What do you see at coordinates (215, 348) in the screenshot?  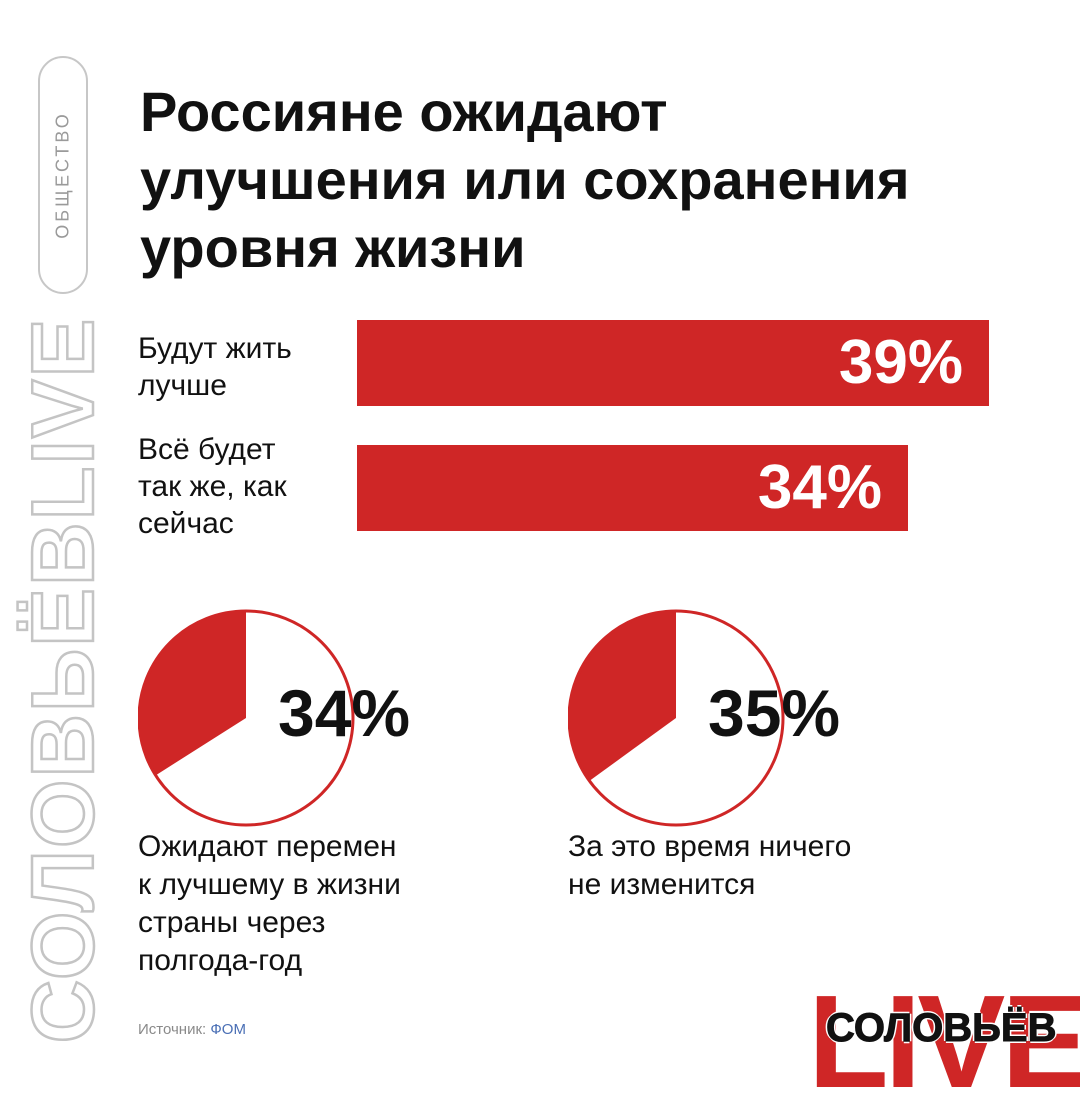 I see `bar-label-line: Будут жить` at bounding box center [215, 348].